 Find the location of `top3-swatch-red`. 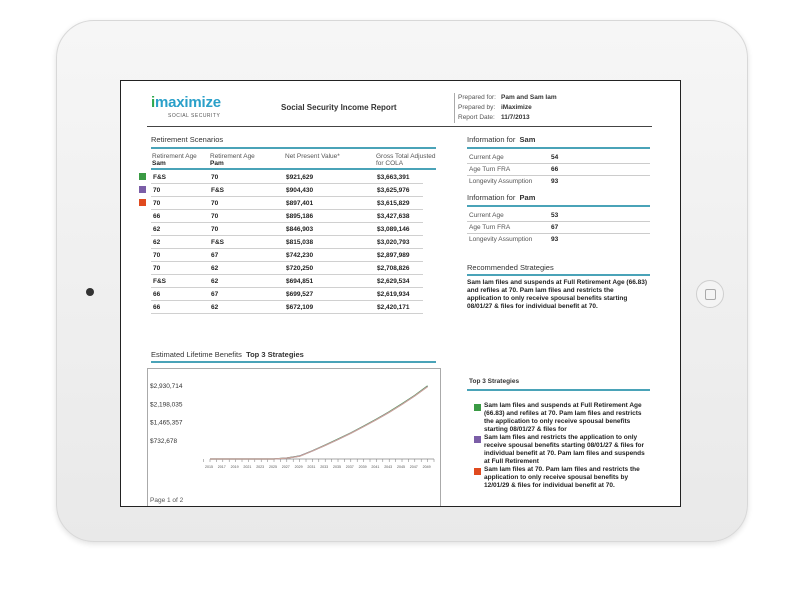

top3-swatch-red is located at coordinates (477, 471).